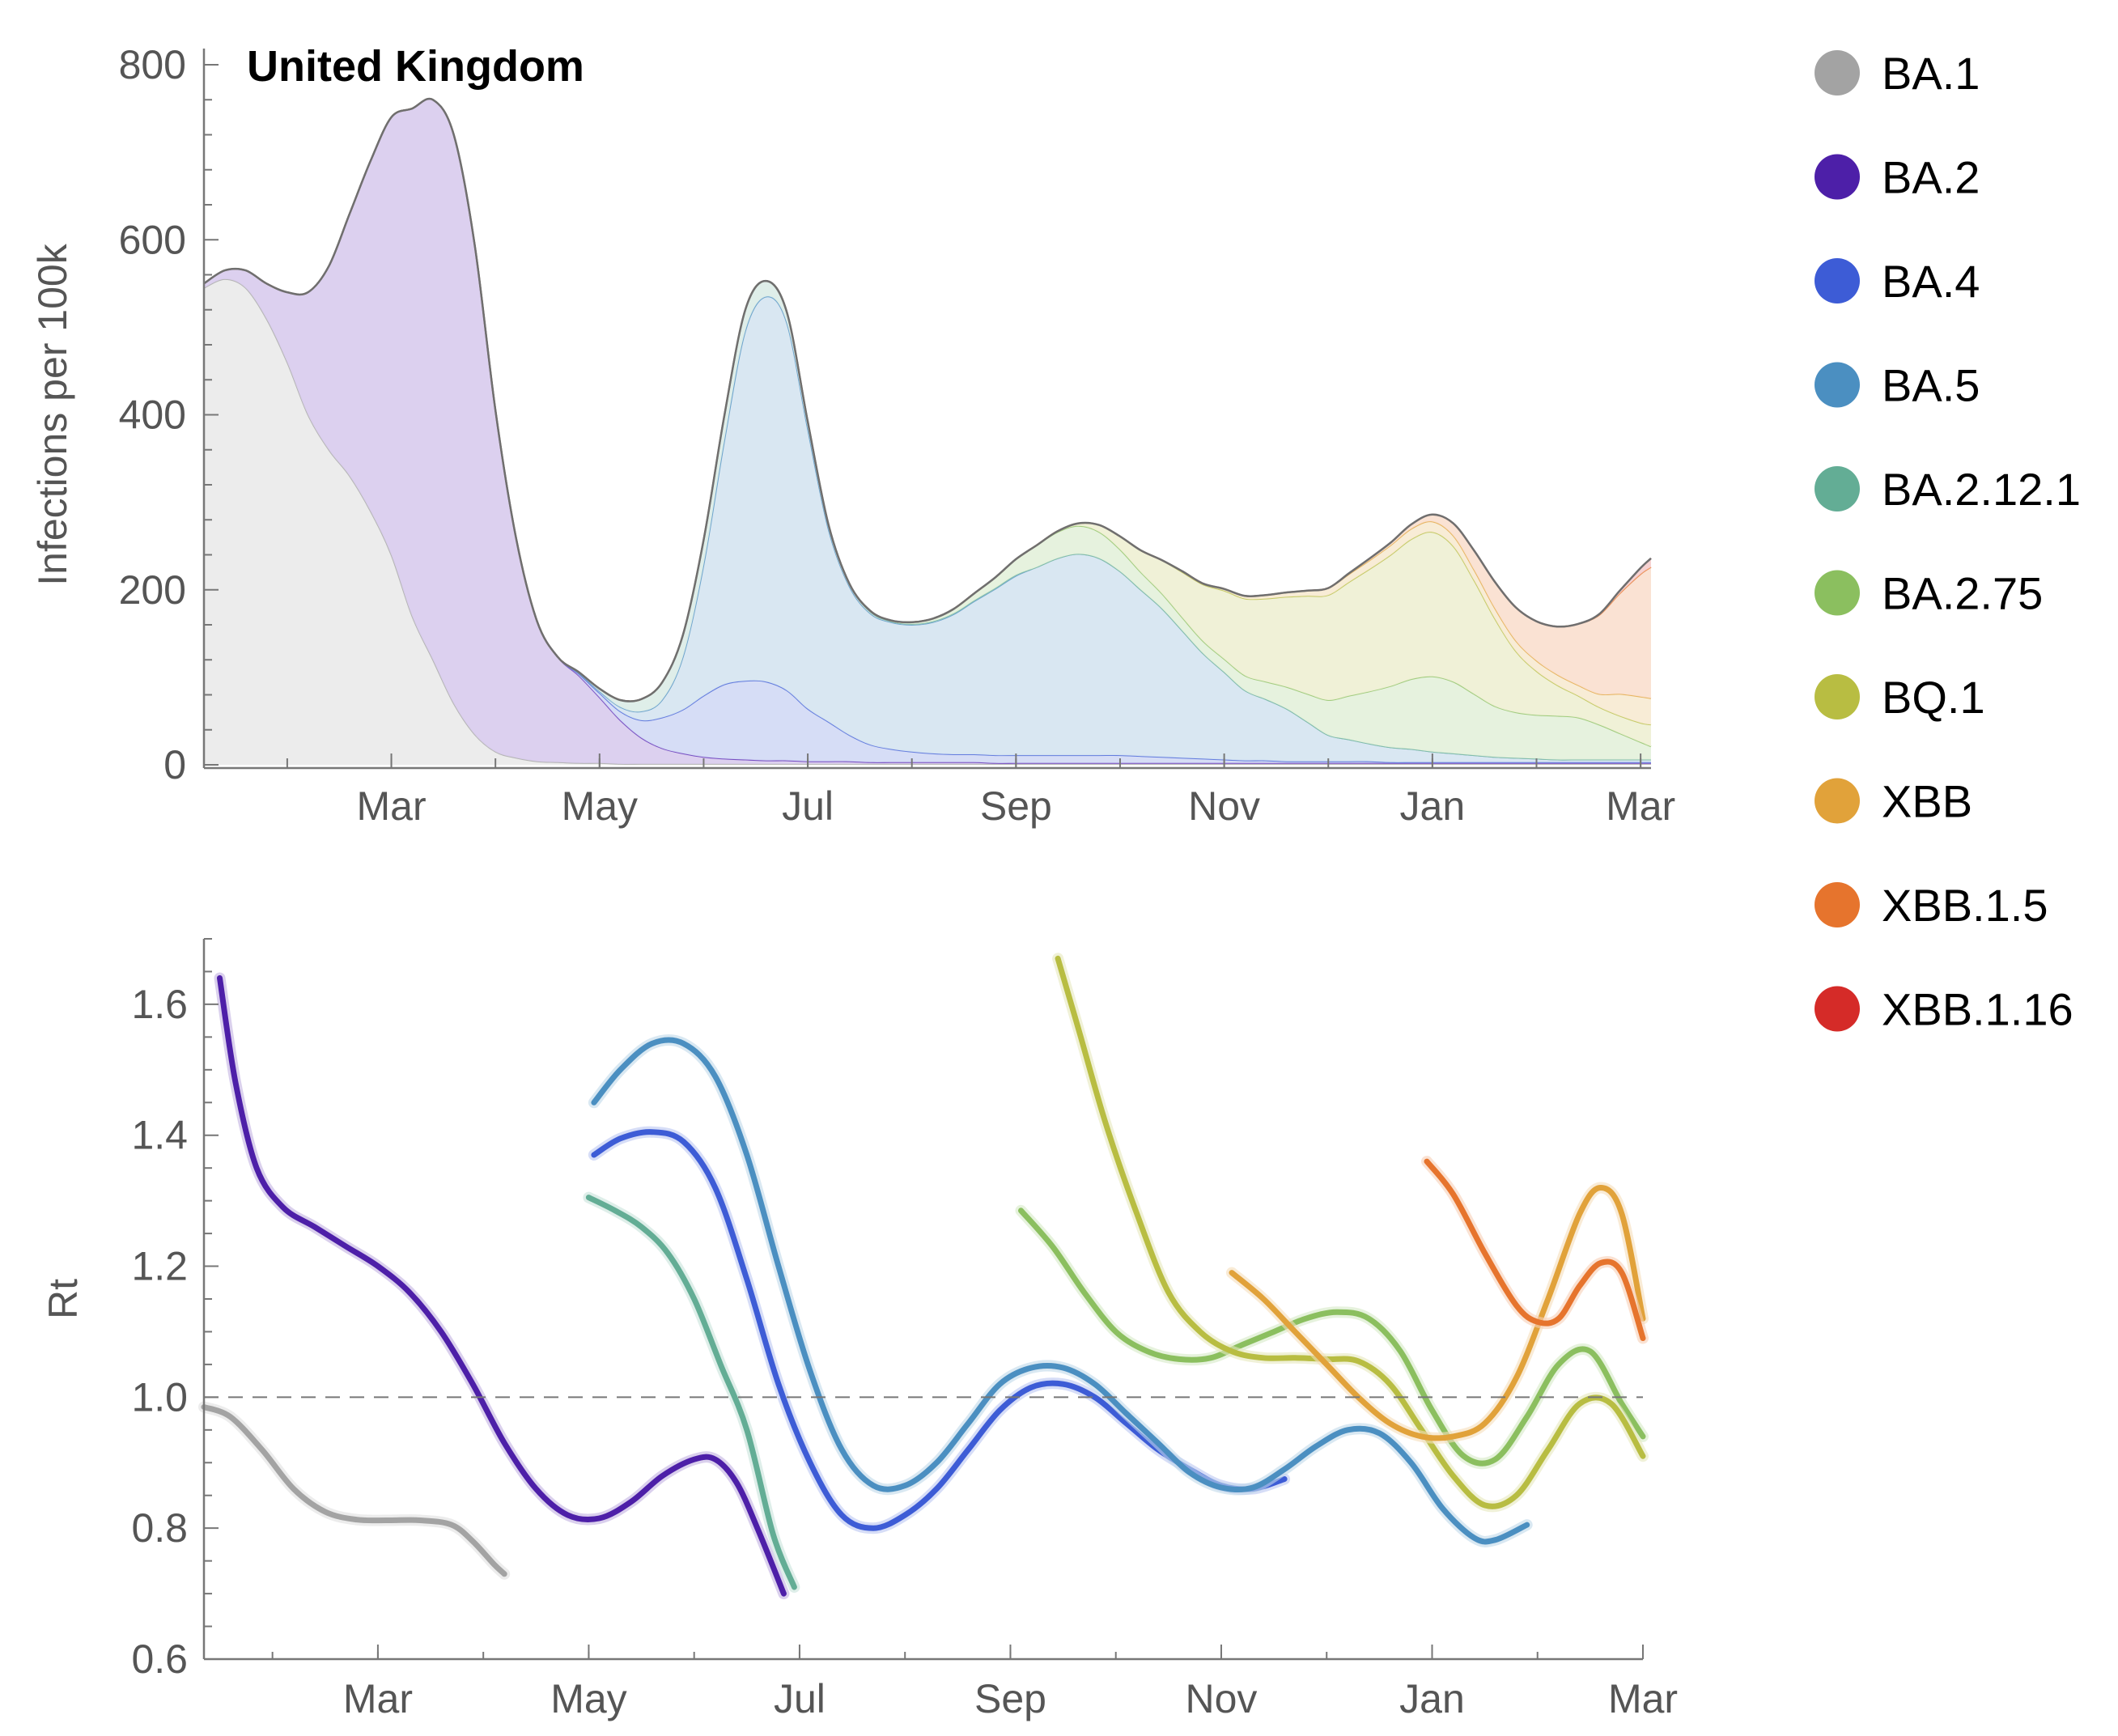 The width and height of the screenshot is (2118, 1736). I want to click on legend-item-xbb: XBB, so click(1893, 801).